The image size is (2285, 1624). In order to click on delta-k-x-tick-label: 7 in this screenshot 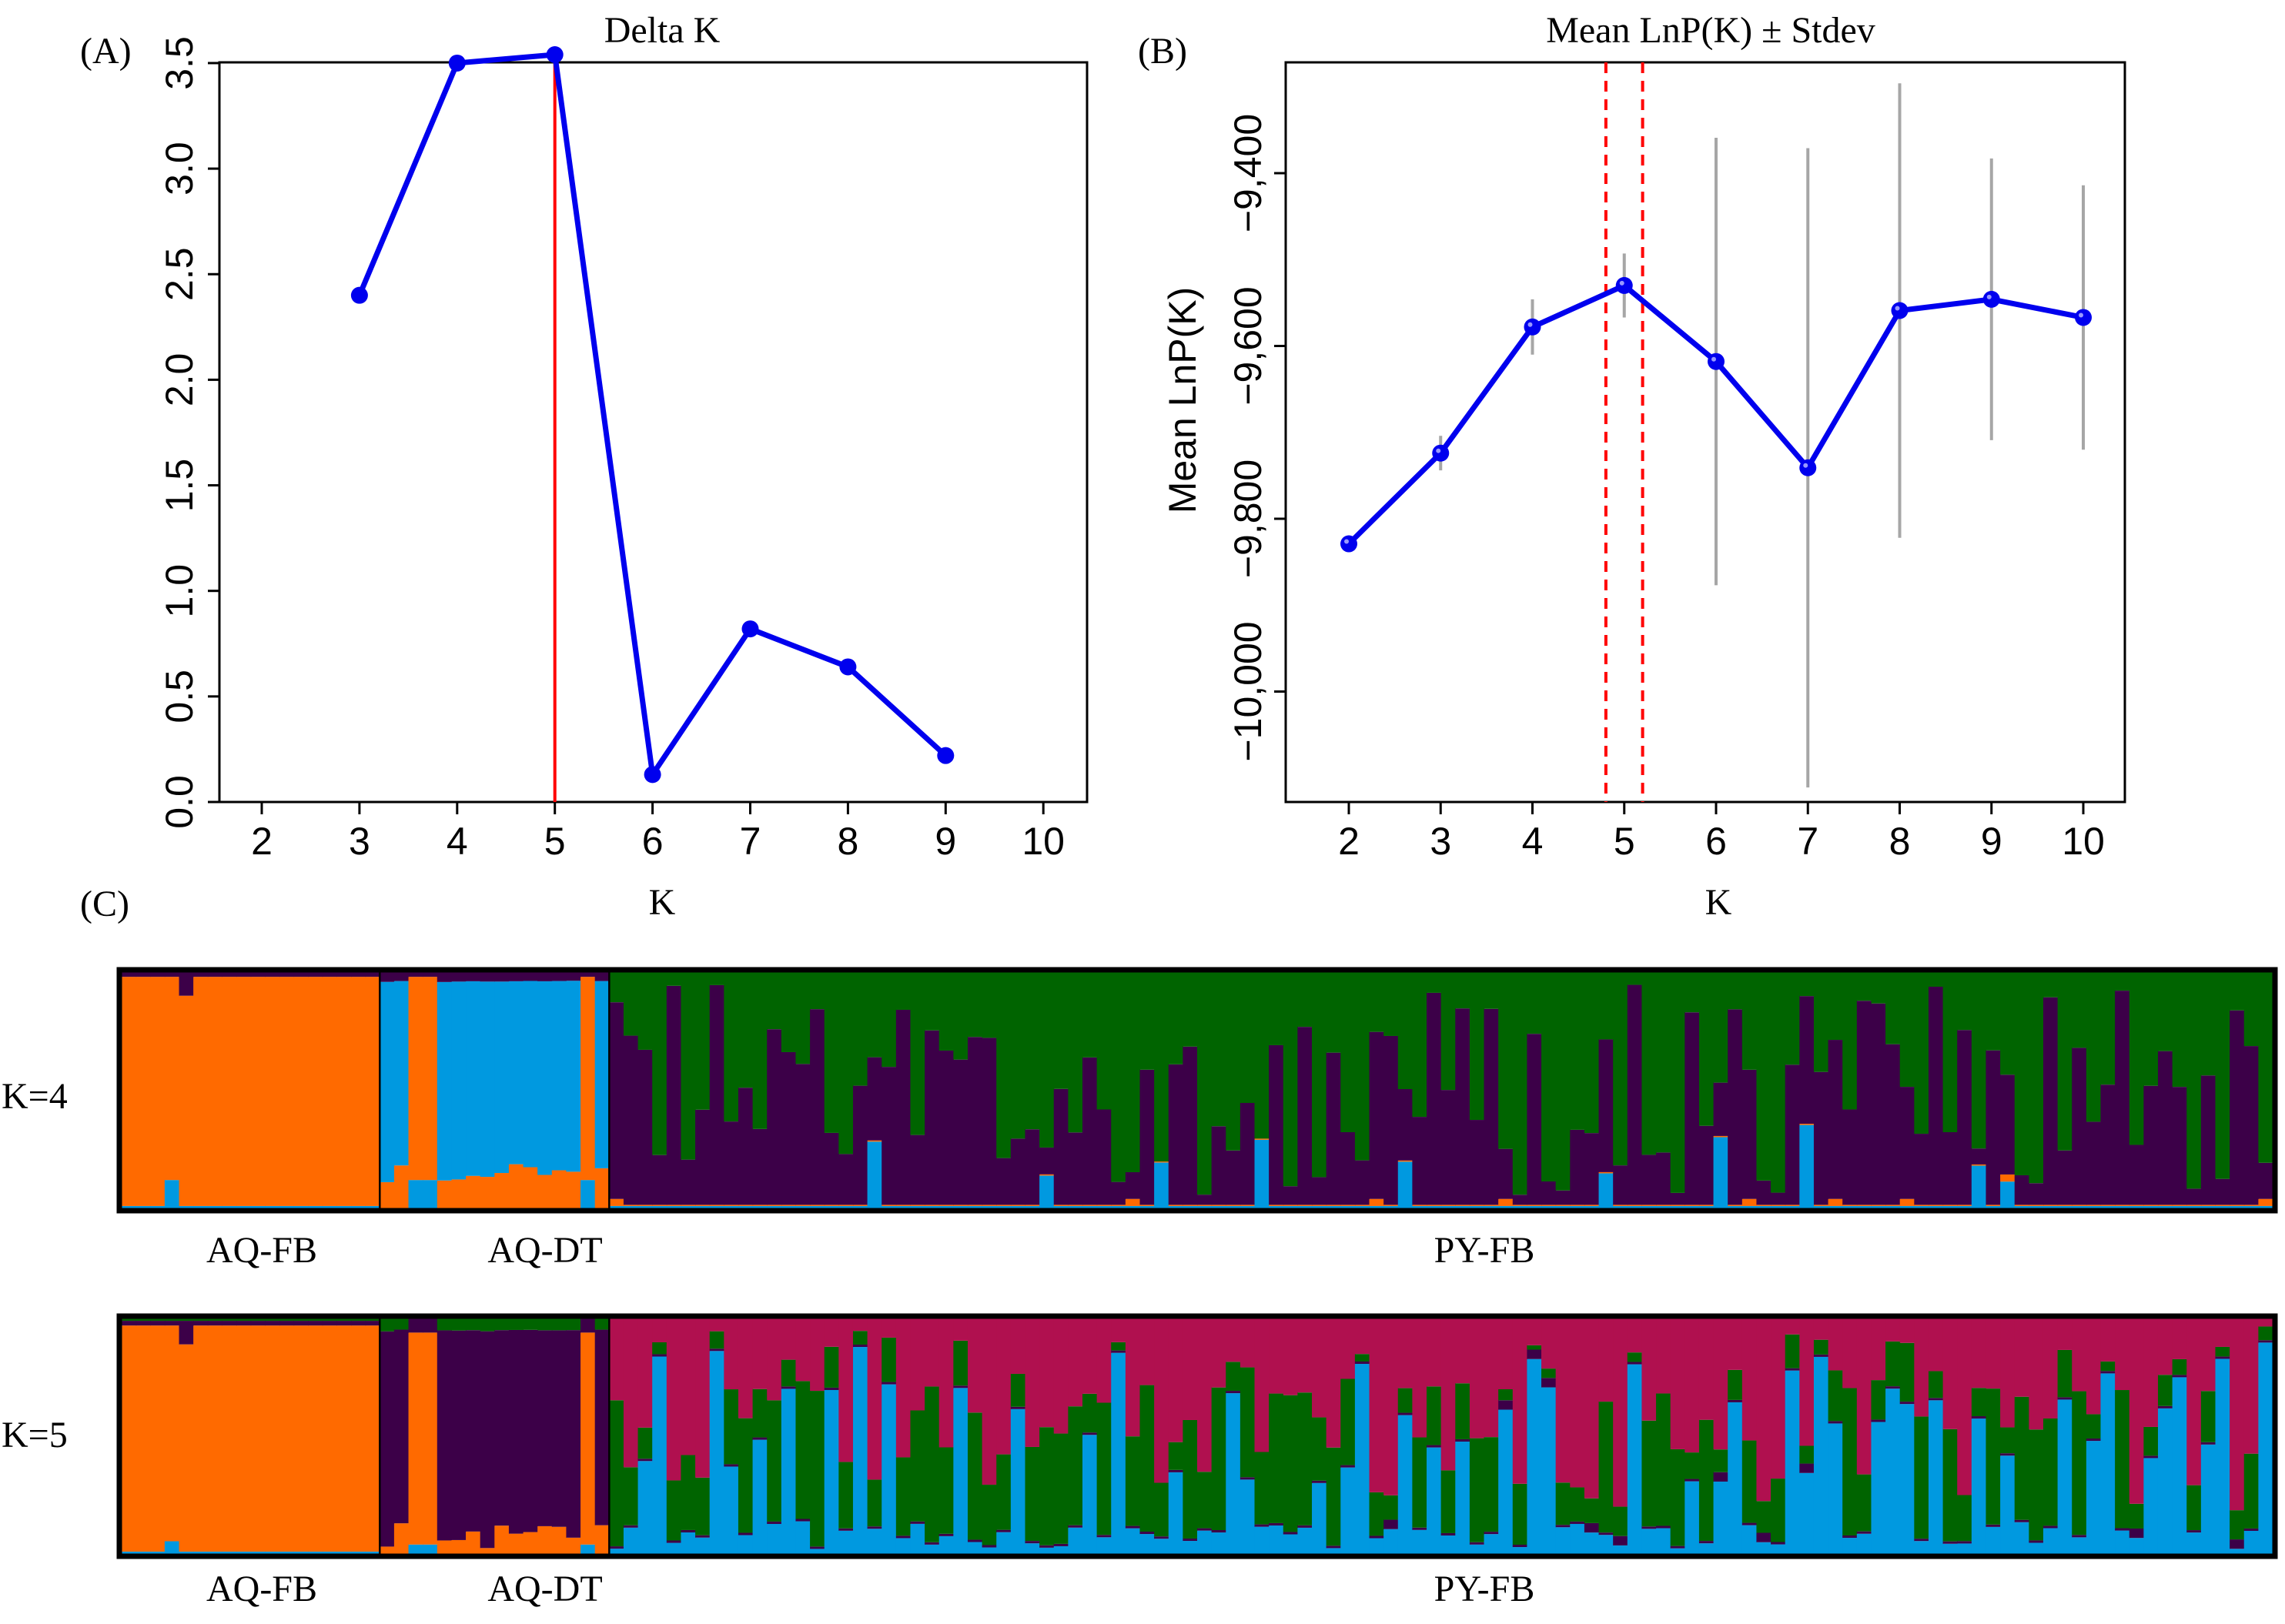, I will do `click(751, 841)`.